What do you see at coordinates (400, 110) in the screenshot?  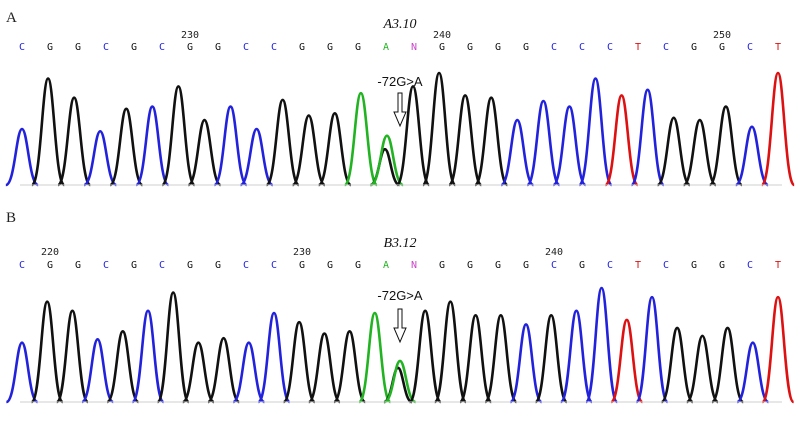 I see `down-arrow-icon` at bounding box center [400, 110].